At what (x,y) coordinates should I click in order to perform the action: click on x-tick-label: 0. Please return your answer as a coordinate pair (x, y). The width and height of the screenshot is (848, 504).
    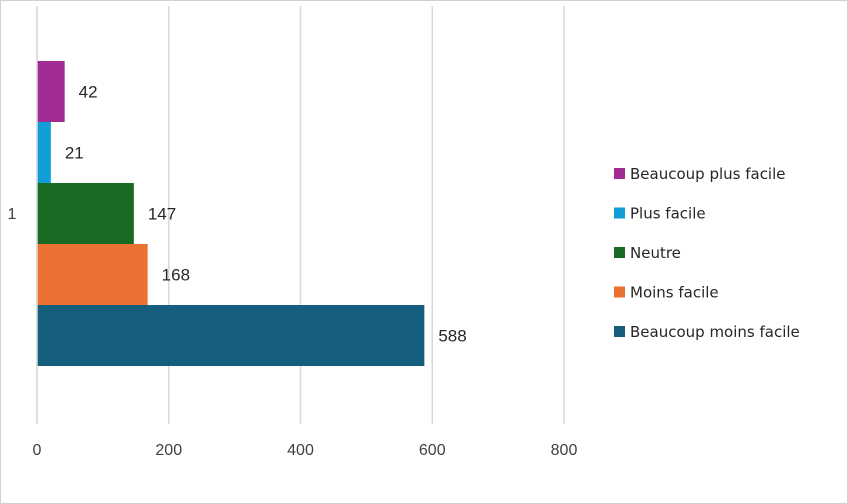
    Looking at the image, I should click on (37, 450).